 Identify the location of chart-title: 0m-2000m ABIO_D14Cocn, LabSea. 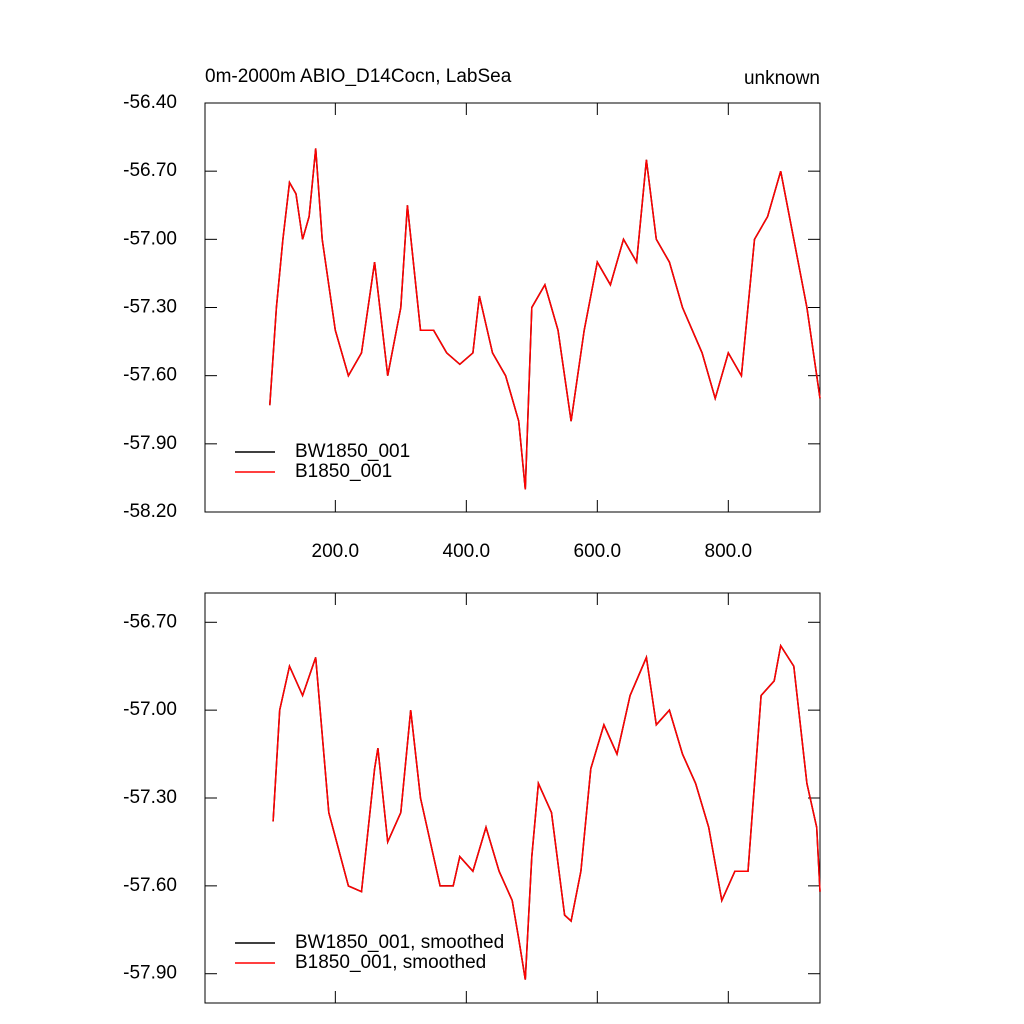
(358, 76).